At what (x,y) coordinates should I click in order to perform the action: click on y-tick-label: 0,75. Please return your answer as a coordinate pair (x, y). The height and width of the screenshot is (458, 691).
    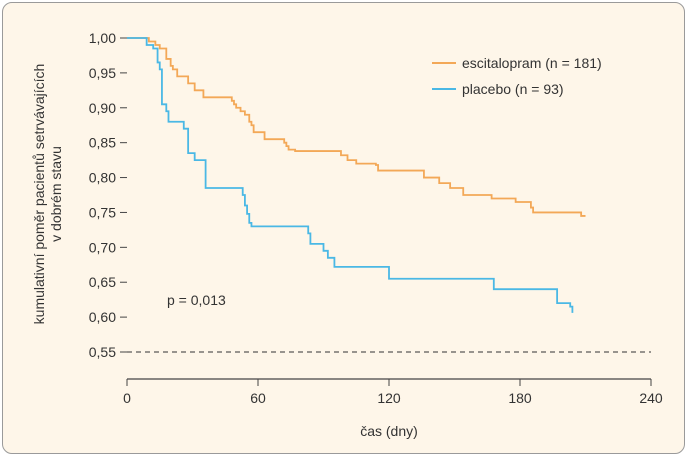
    Looking at the image, I should click on (102, 212).